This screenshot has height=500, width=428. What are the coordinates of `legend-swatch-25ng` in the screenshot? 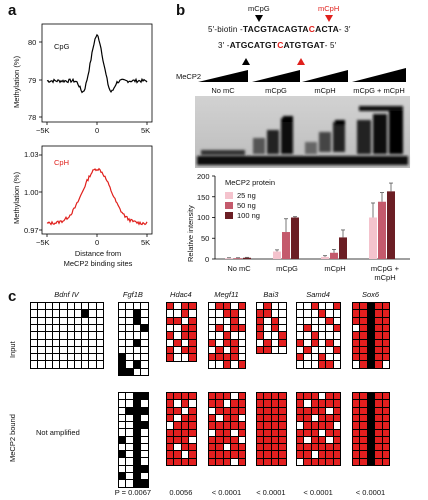 It's located at (229, 195).